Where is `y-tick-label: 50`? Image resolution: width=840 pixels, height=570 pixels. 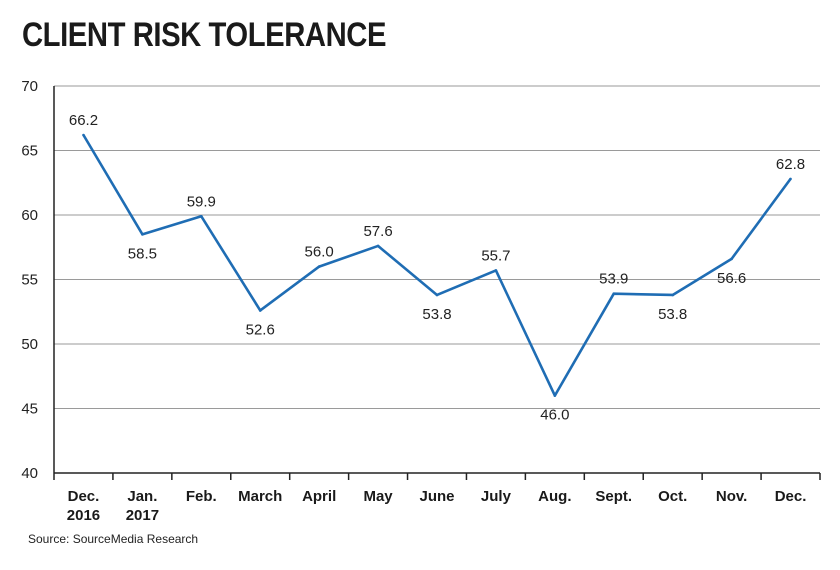 y-tick-label: 50 is located at coordinates (29, 344).